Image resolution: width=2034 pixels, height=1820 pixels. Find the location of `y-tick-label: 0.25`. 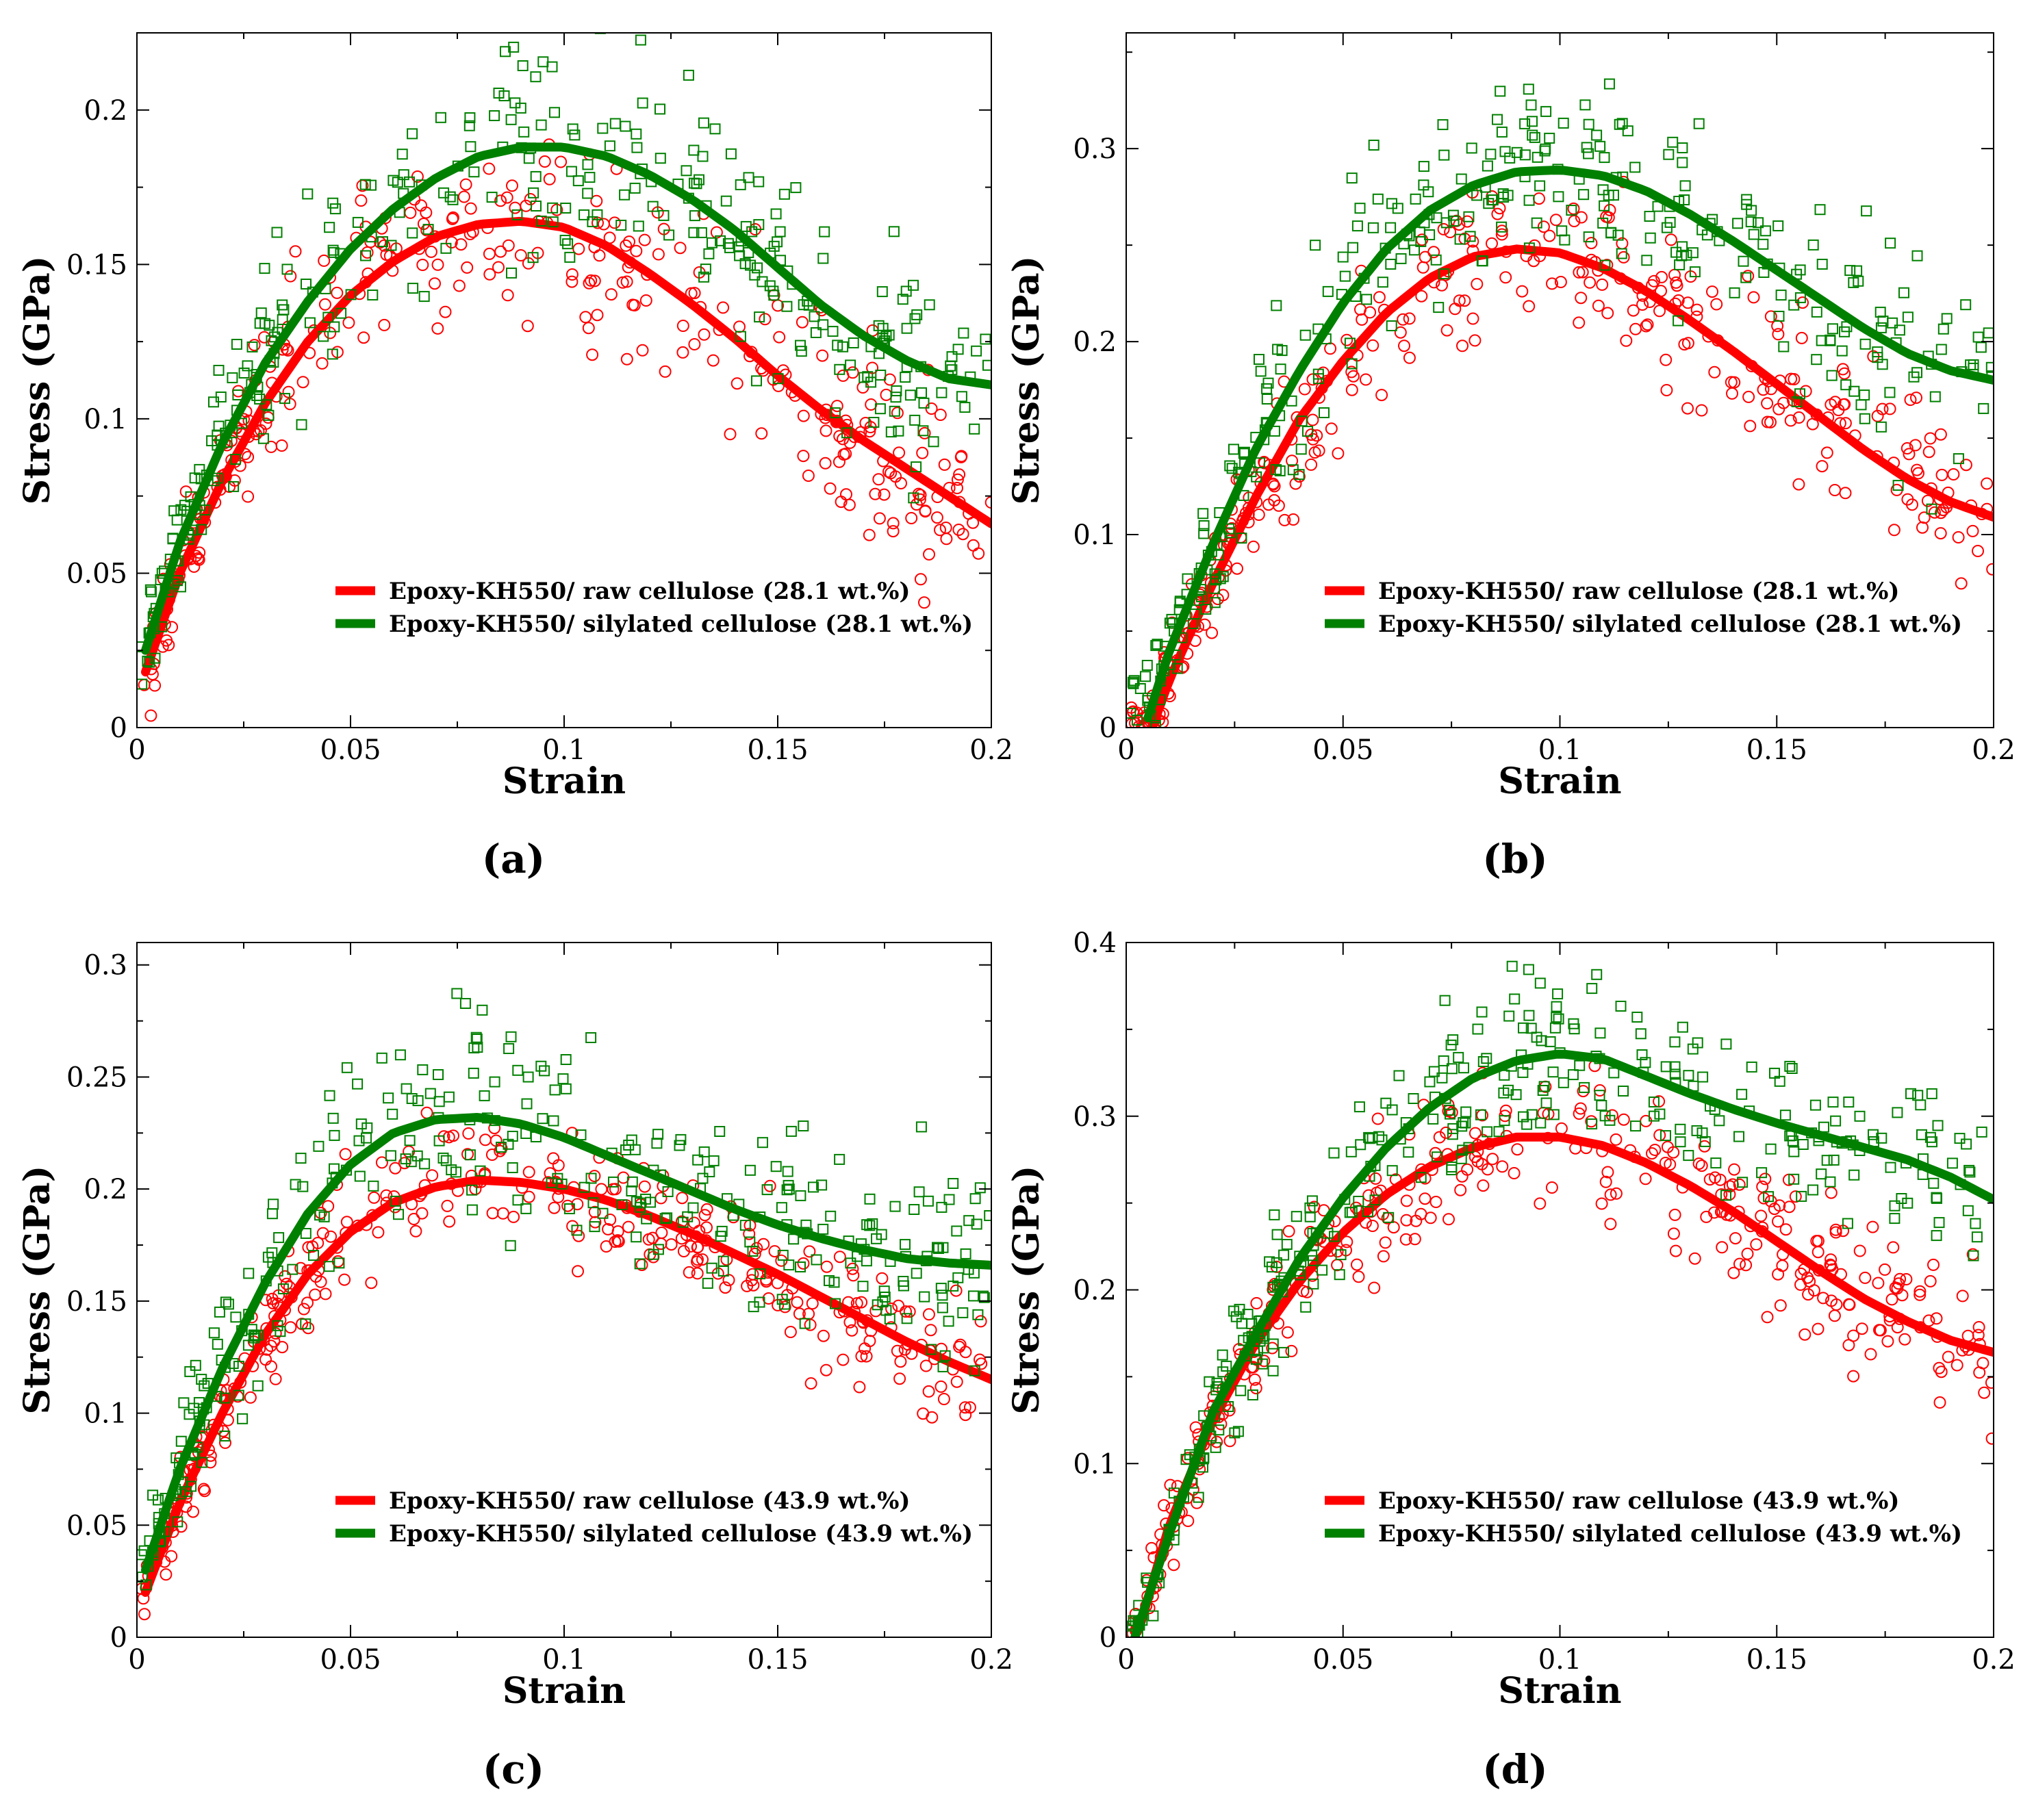

y-tick-label: 0.25 is located at coordinates (96, 1077).